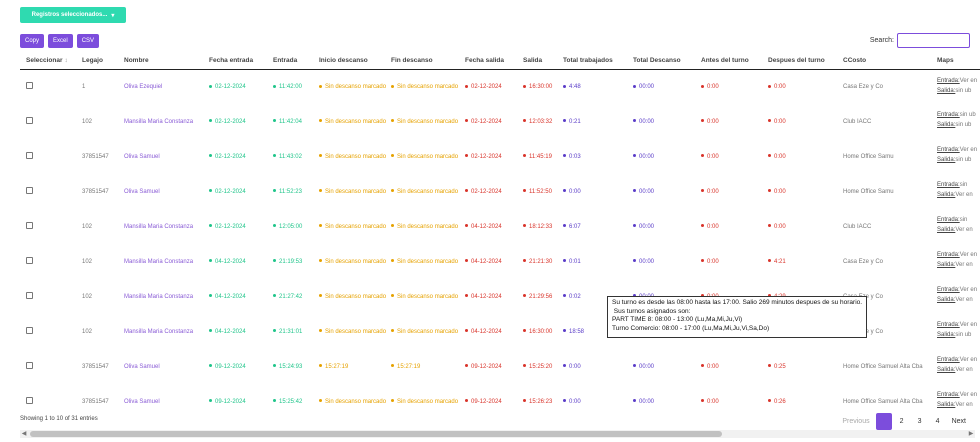 The height and width of the screenshot is (442, 980). Describe the element at coordinates (349, 191) in the screenshot. I see `cell-inicio-descanso: Sin descanso marcado` at that location.